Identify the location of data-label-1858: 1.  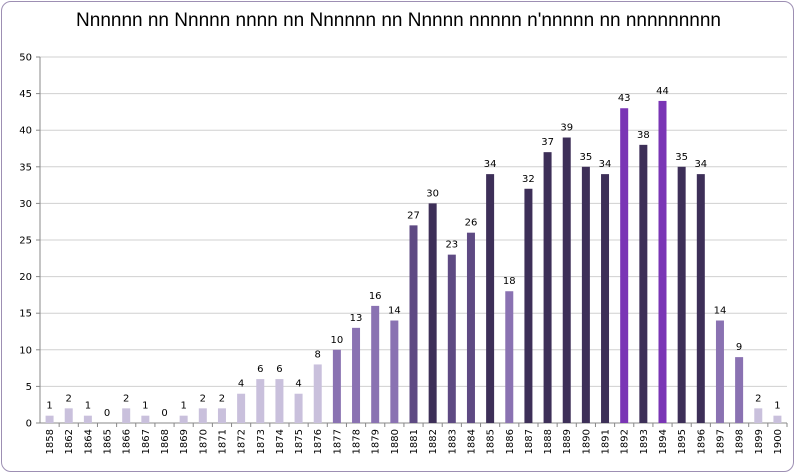
(49, 406).